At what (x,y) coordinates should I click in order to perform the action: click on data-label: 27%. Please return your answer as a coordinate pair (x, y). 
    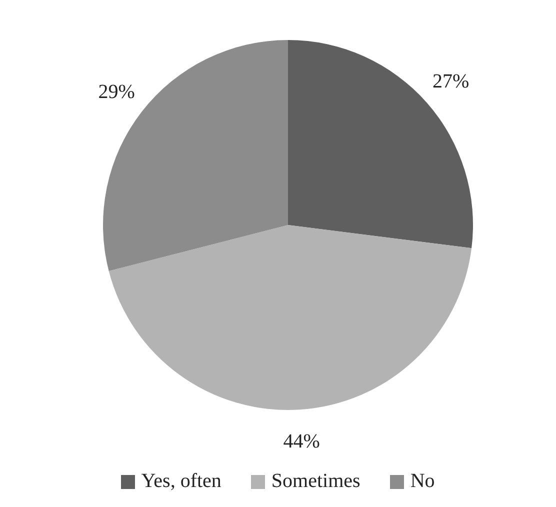
    Looking at the image, I should click on (451, 81).